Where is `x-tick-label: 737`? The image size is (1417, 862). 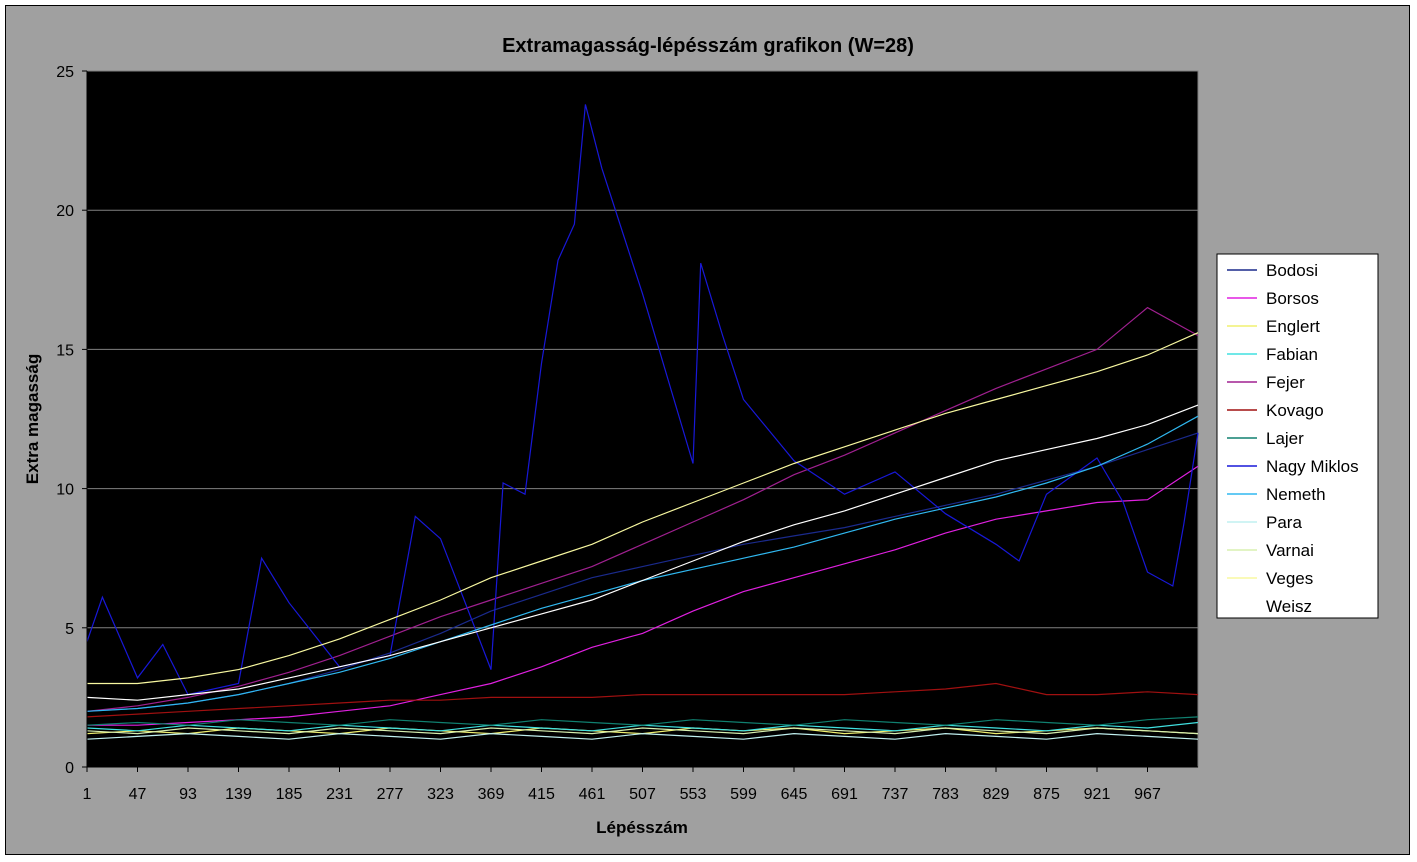
x-tick-label: 737 is located at coordinates (895, 794).